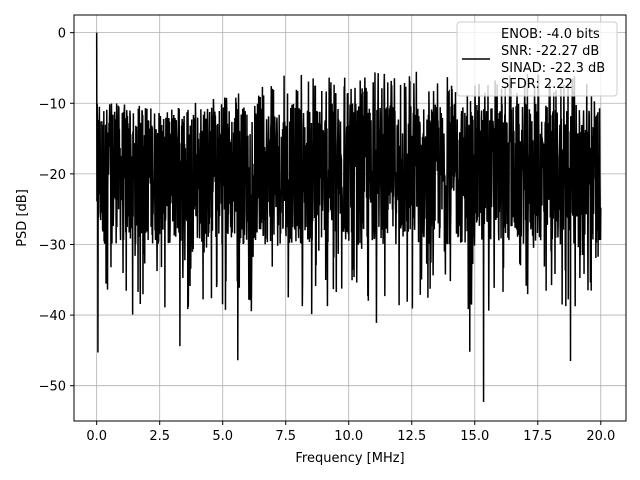 Image resolution: width=640 pixels, height=480 pixels. Describe the element at coordinates (349, 458) in the screenshot. I see `x-axis-label: Frequency [MHz]` at that location.